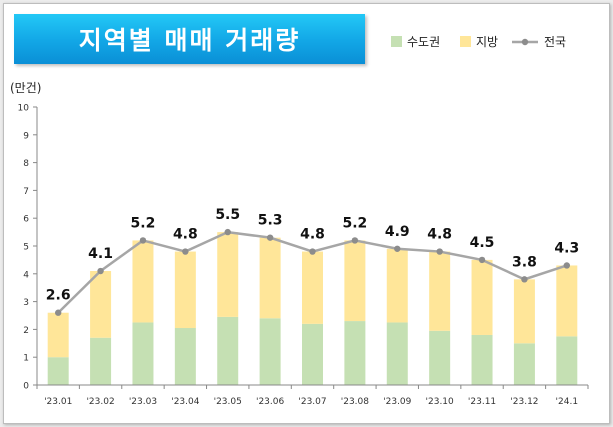 The image size is (613, 427). I want to click on x-tick-label: '23.05, so click(228, 402).